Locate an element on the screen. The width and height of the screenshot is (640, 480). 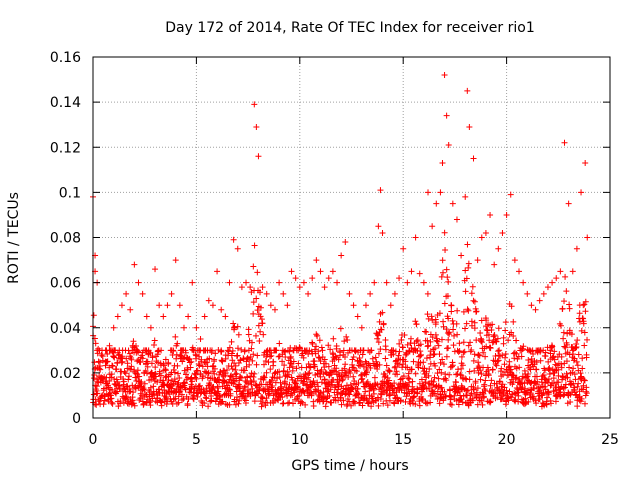
x-tick-label: 10 is located at coordinates (300, 440).